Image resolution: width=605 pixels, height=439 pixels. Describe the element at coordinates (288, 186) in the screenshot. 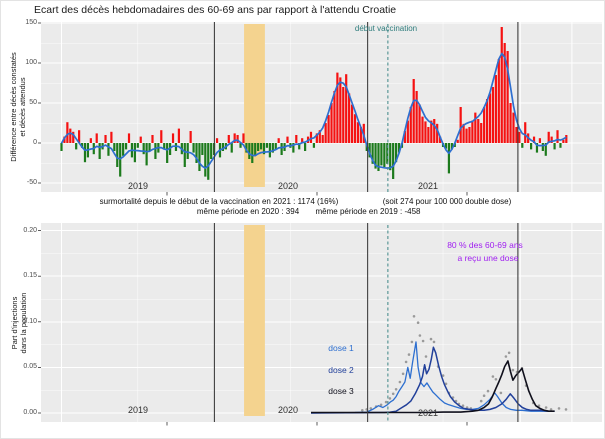

I see `top-year-2020: 2020` at that location.